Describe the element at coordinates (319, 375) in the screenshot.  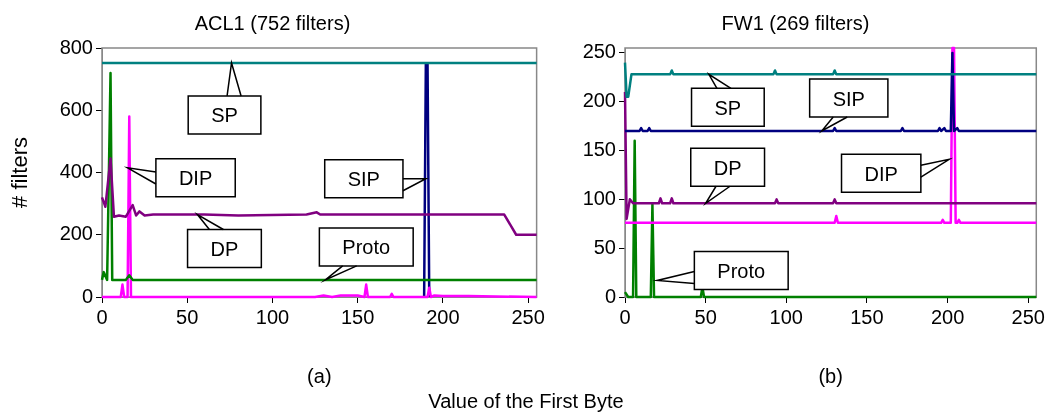
I see `text: (a)` at that location.